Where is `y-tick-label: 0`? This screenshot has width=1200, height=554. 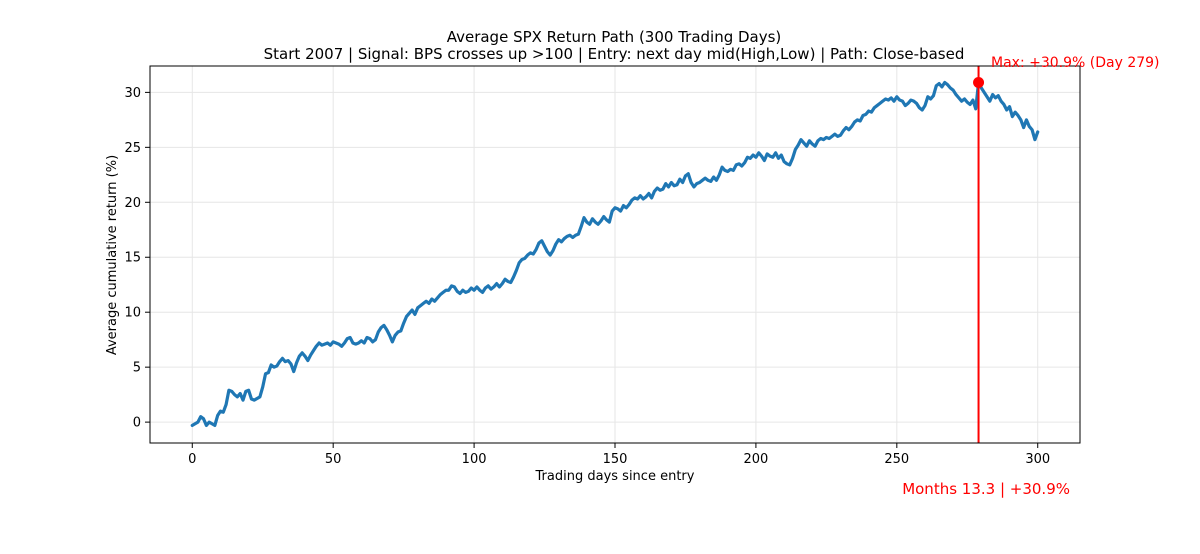 y-tick-label: 0 is located at coordinates (137, 423).